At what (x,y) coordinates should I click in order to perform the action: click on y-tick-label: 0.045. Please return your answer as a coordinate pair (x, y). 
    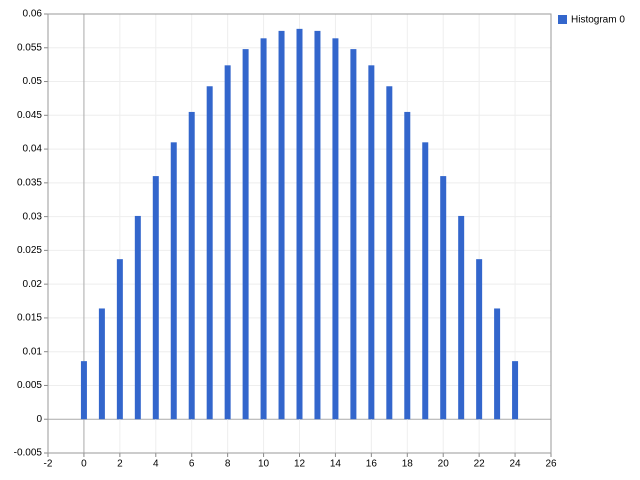
    Looking at the image, I should click on (29, 115).